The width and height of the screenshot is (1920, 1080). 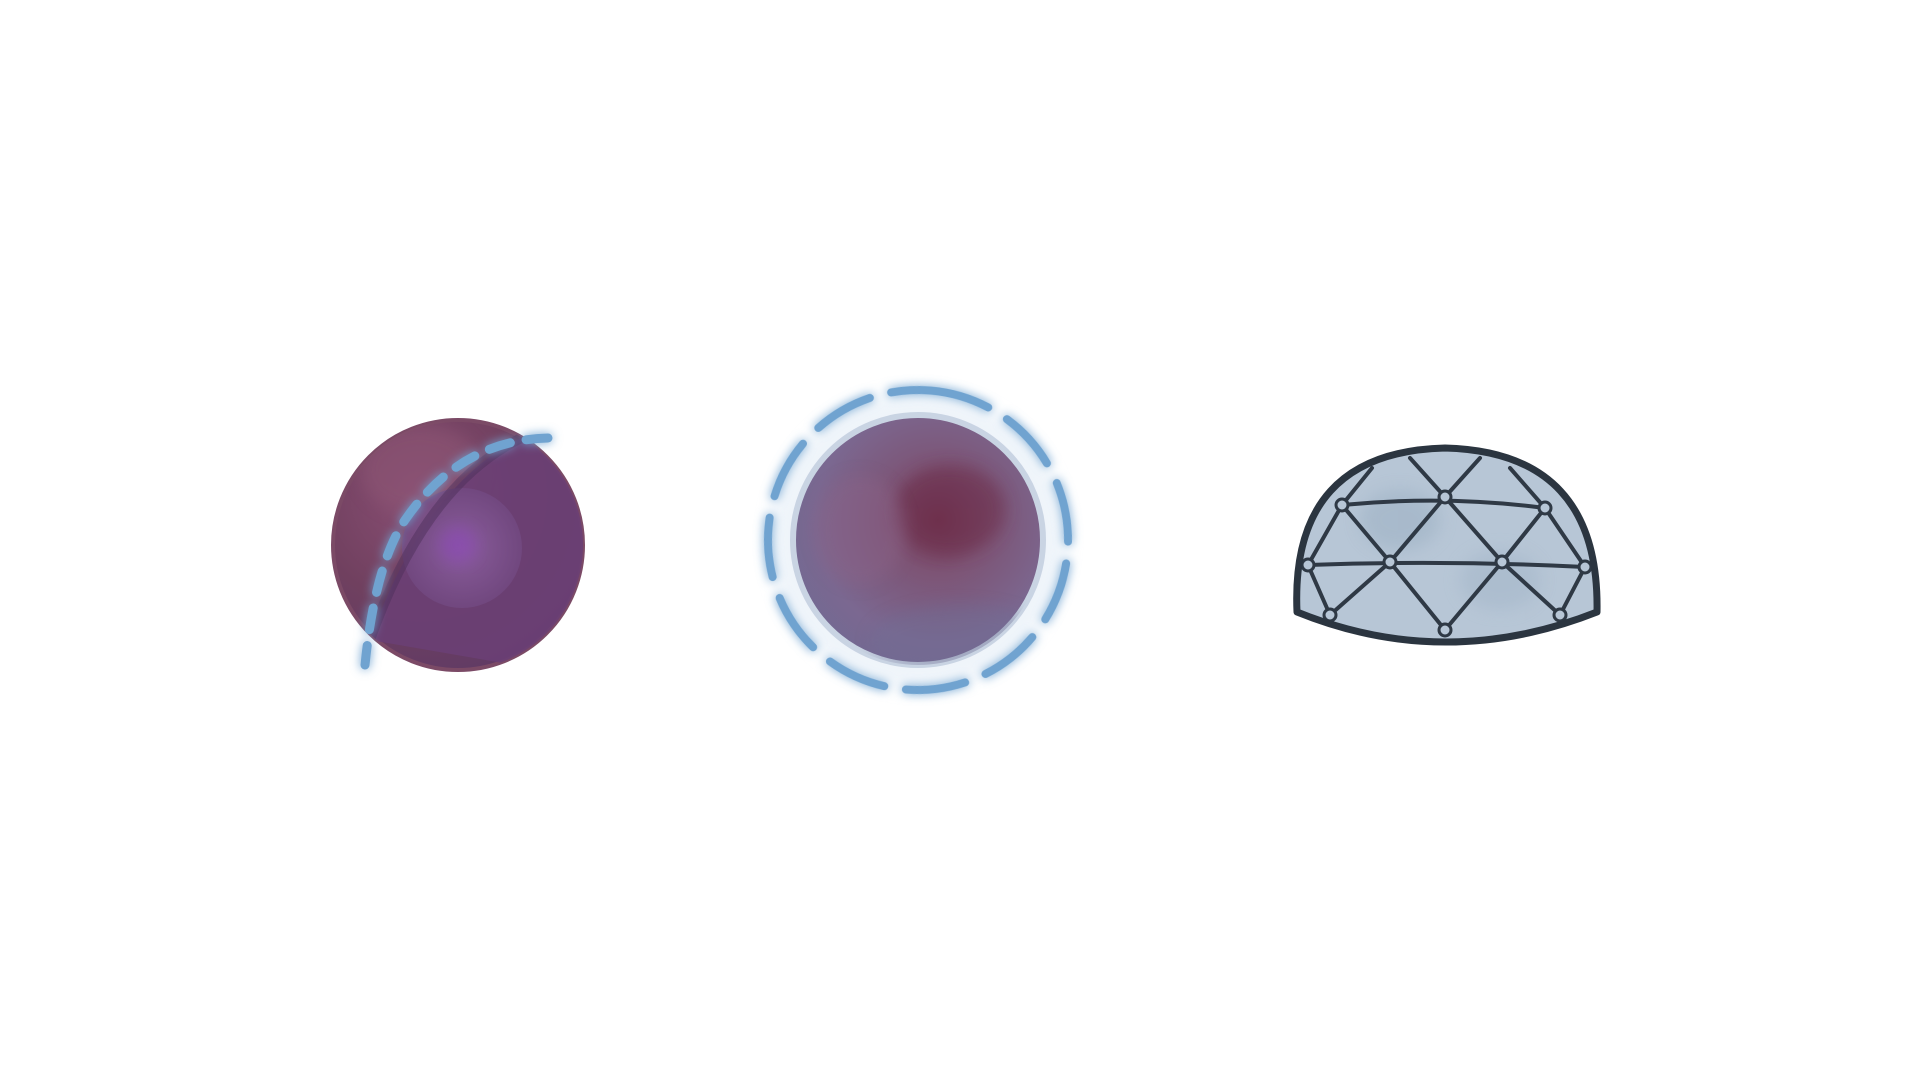 I want to click on dome-outline, so click(x=1447, y=545).